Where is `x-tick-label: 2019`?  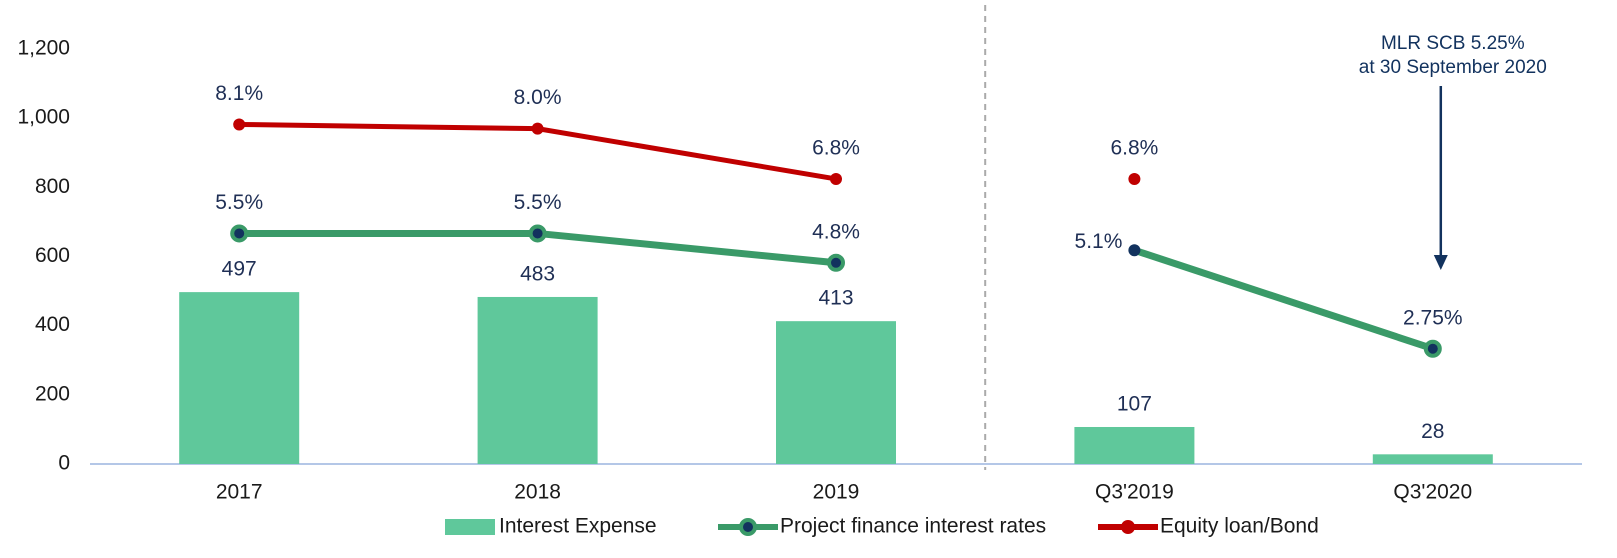 x-tick-label: 2019 is located at coordinates (836, 492).